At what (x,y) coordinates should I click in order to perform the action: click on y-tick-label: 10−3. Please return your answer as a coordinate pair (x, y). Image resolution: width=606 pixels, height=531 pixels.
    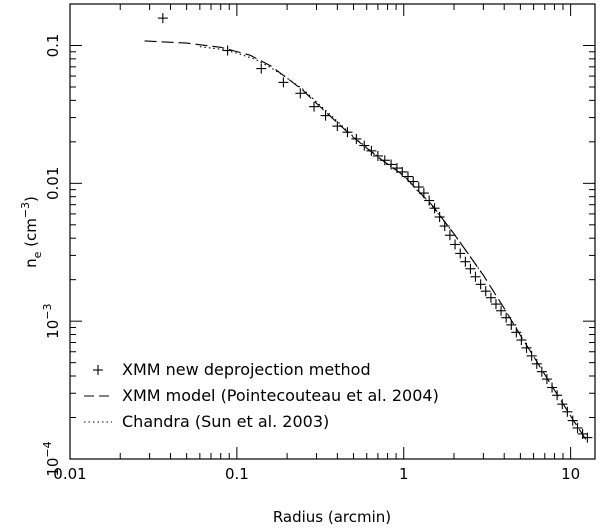
    Looking at the image, I should click on (51, 321).